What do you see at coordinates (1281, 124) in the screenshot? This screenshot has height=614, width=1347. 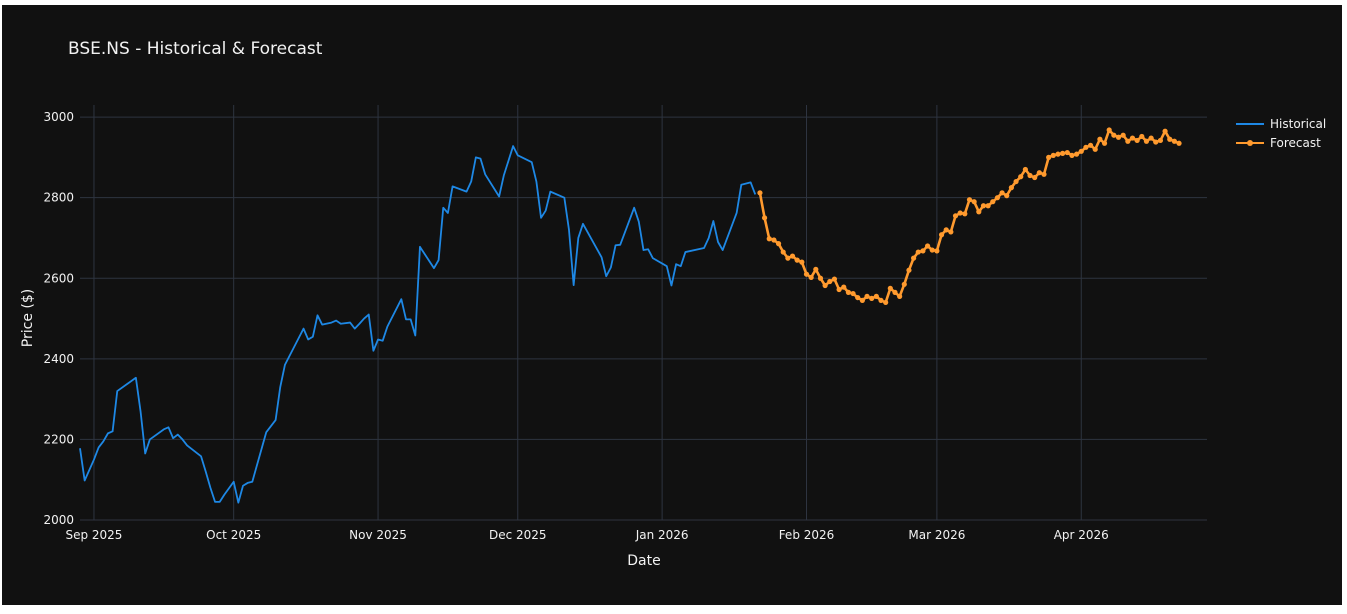 I see `legend-item-historical: Historical` at bounding box center [1281, 124].